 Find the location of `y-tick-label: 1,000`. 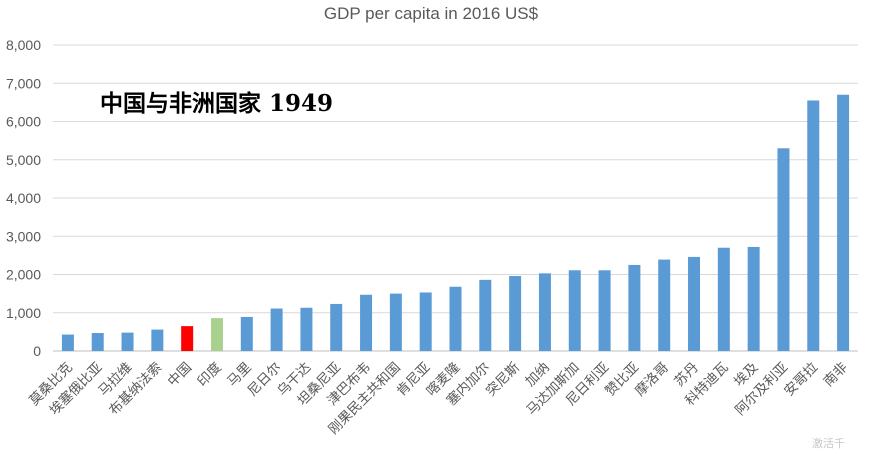

y-tick-label: 1,000 is located at coordinates (23, 313).